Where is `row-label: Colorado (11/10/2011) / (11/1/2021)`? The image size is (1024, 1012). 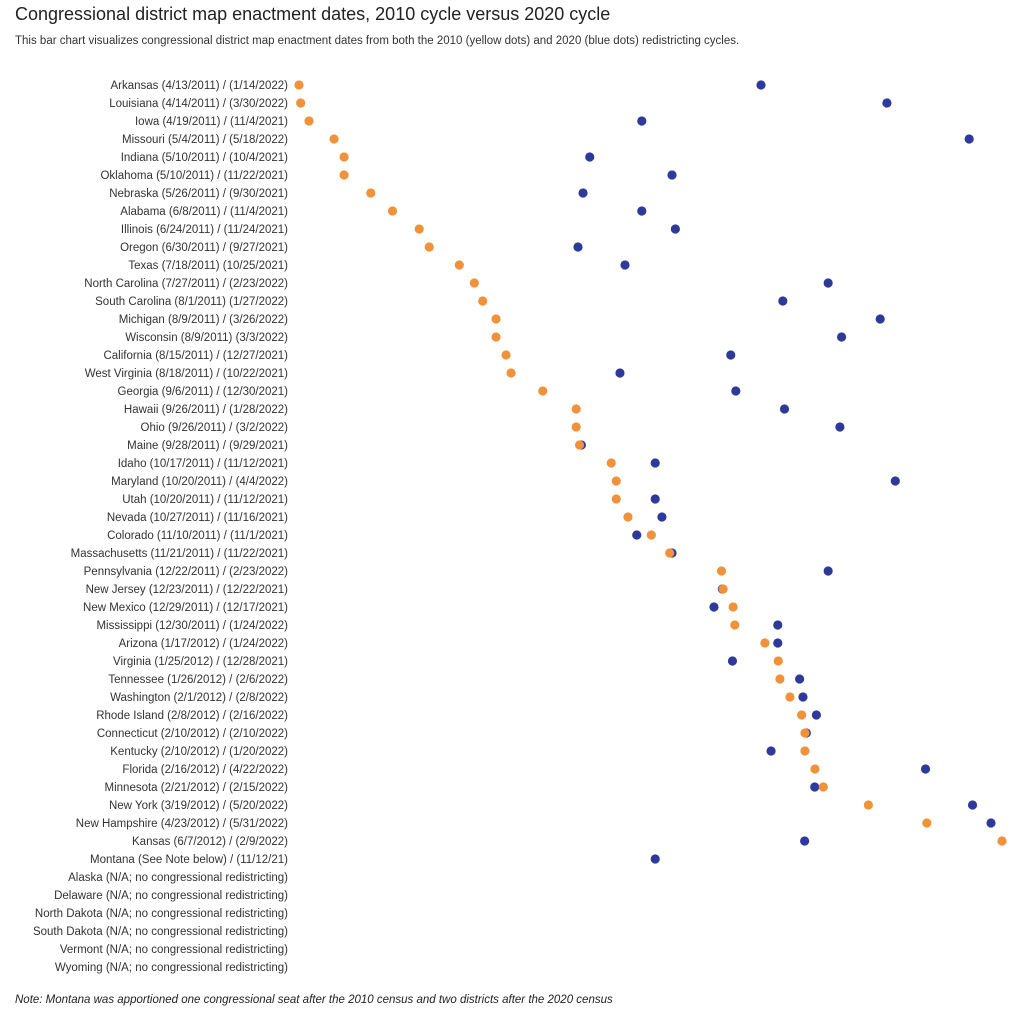 row-label: Colorado (11/10/2011) / (11/1/2021) is located at coordinates (197, 536).